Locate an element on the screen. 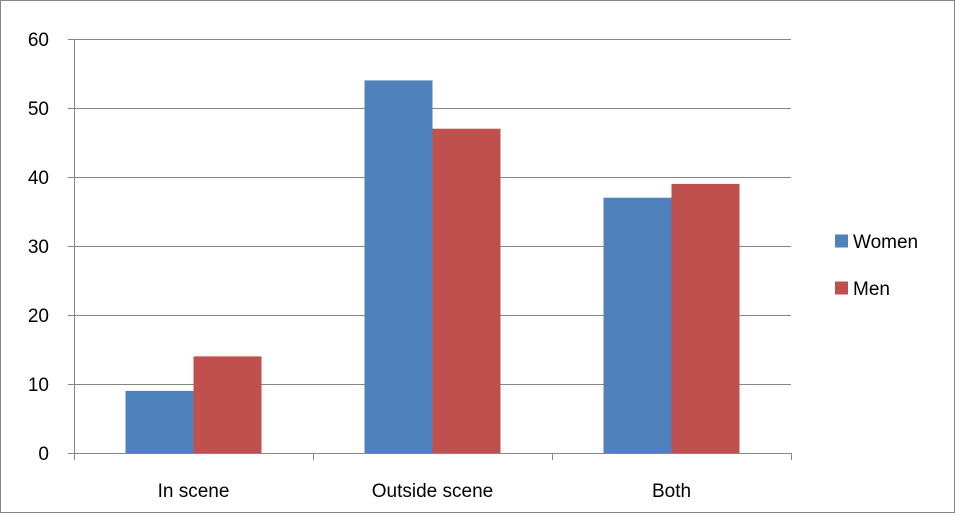  y-tick-label: 0 is located at coordinates (43, 454).